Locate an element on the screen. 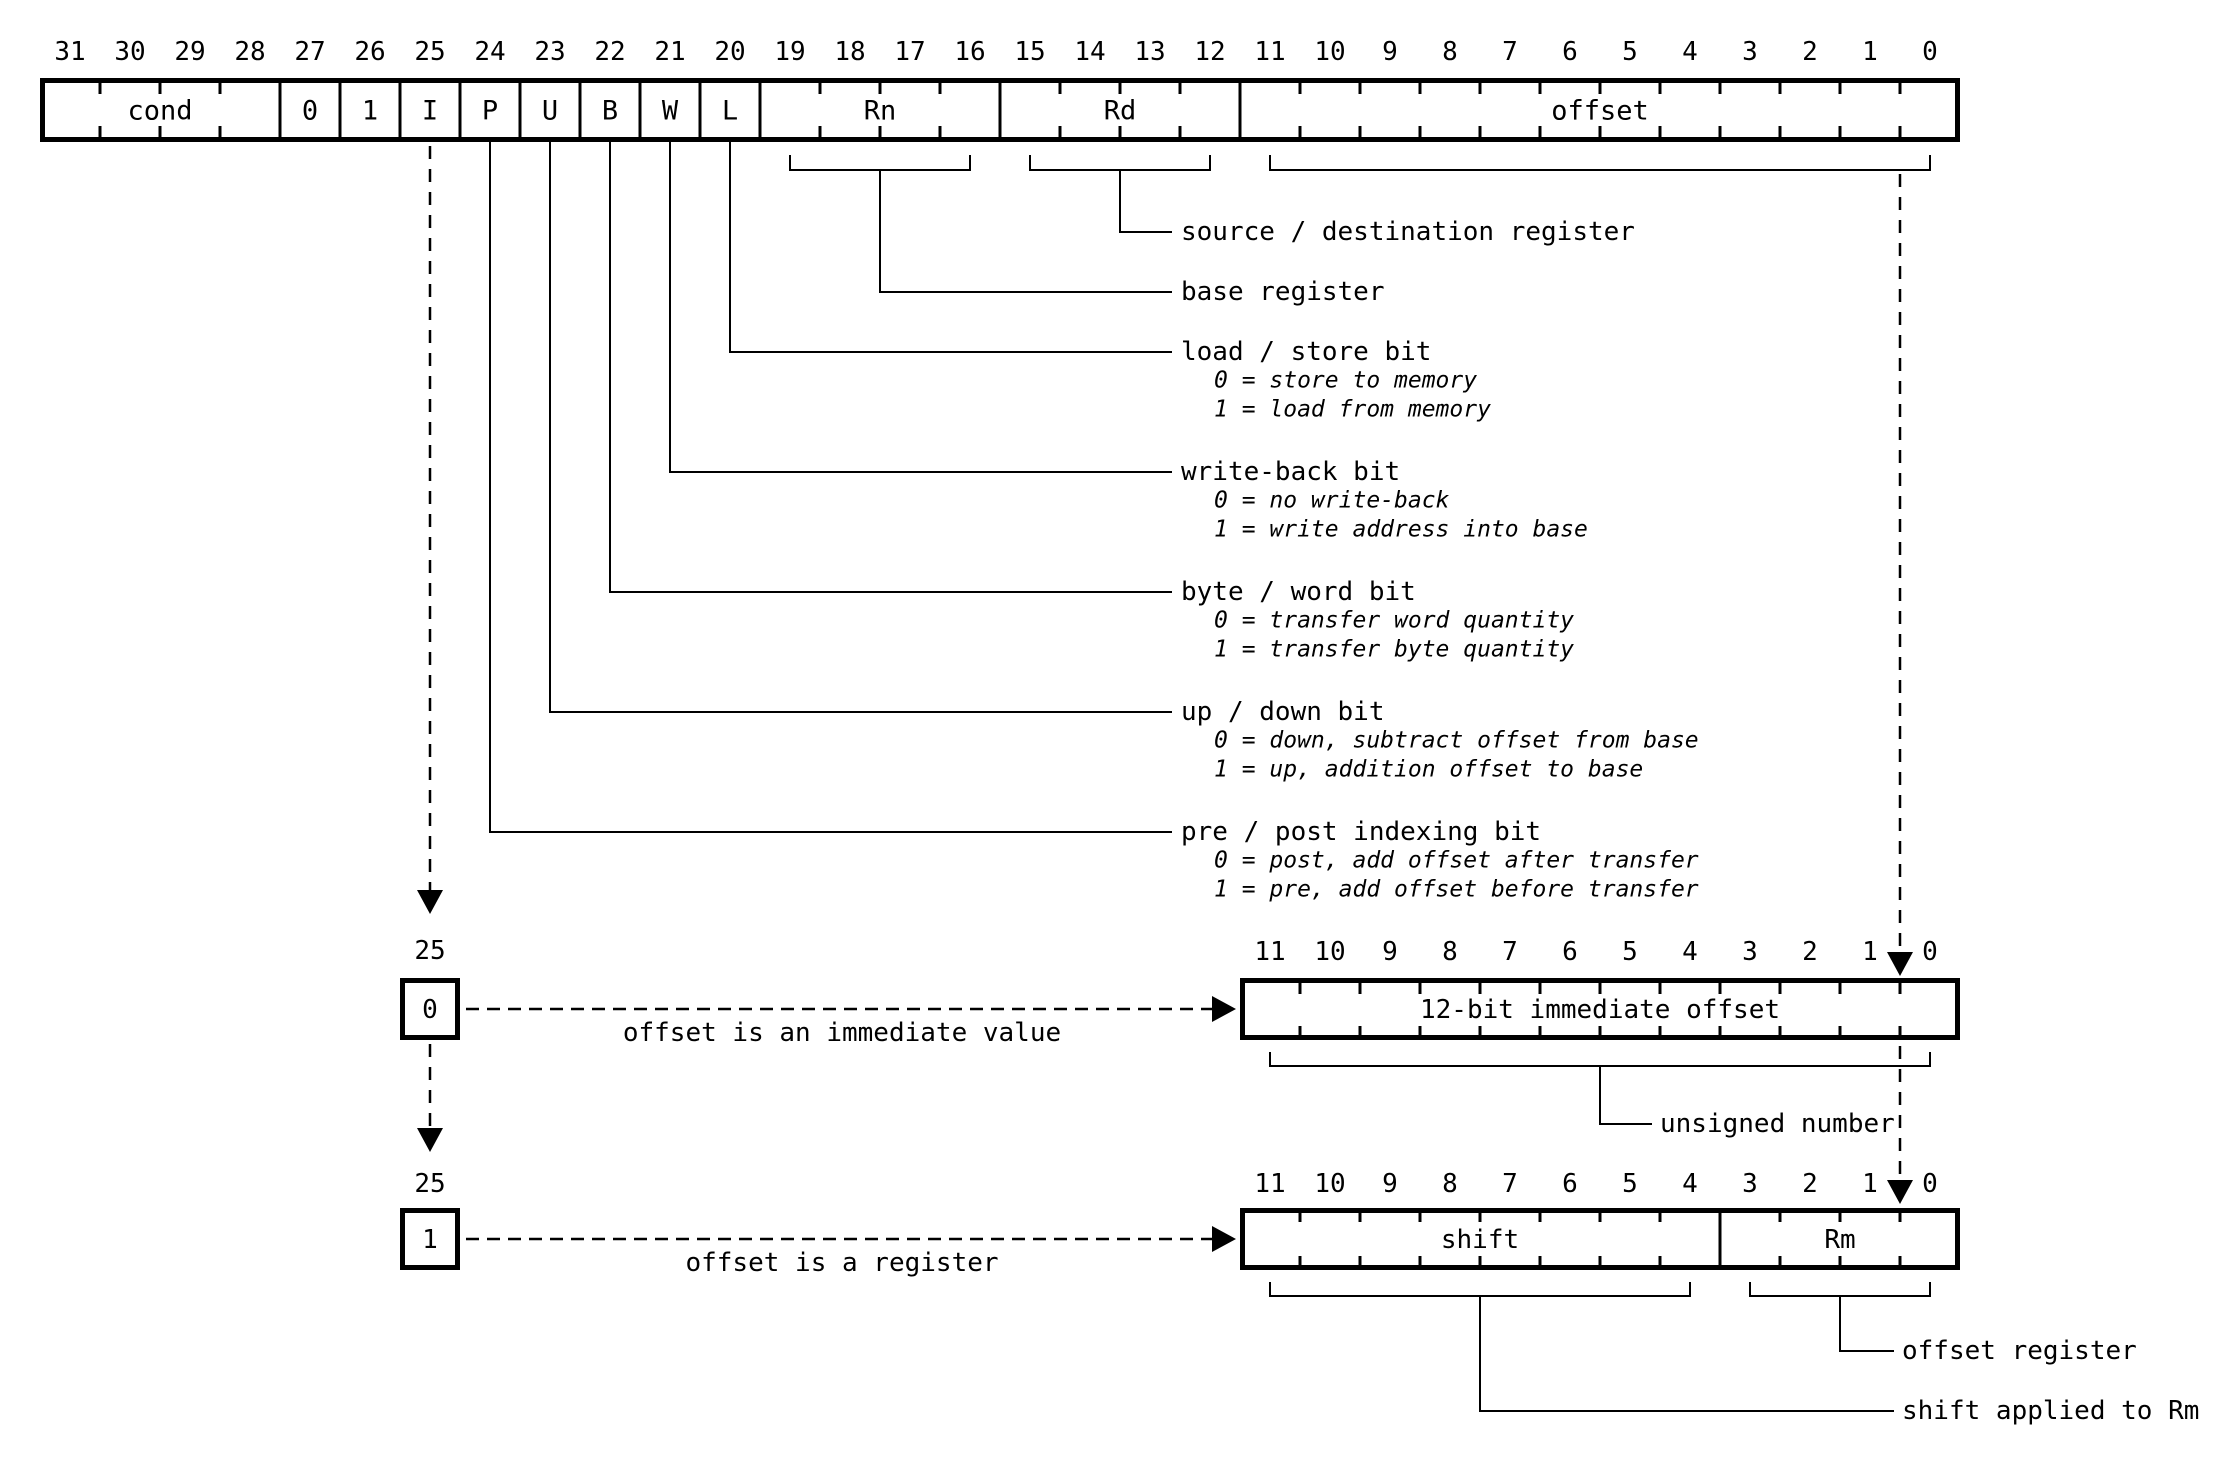  field-rd: Rd is located at coordinates (1120, 111).